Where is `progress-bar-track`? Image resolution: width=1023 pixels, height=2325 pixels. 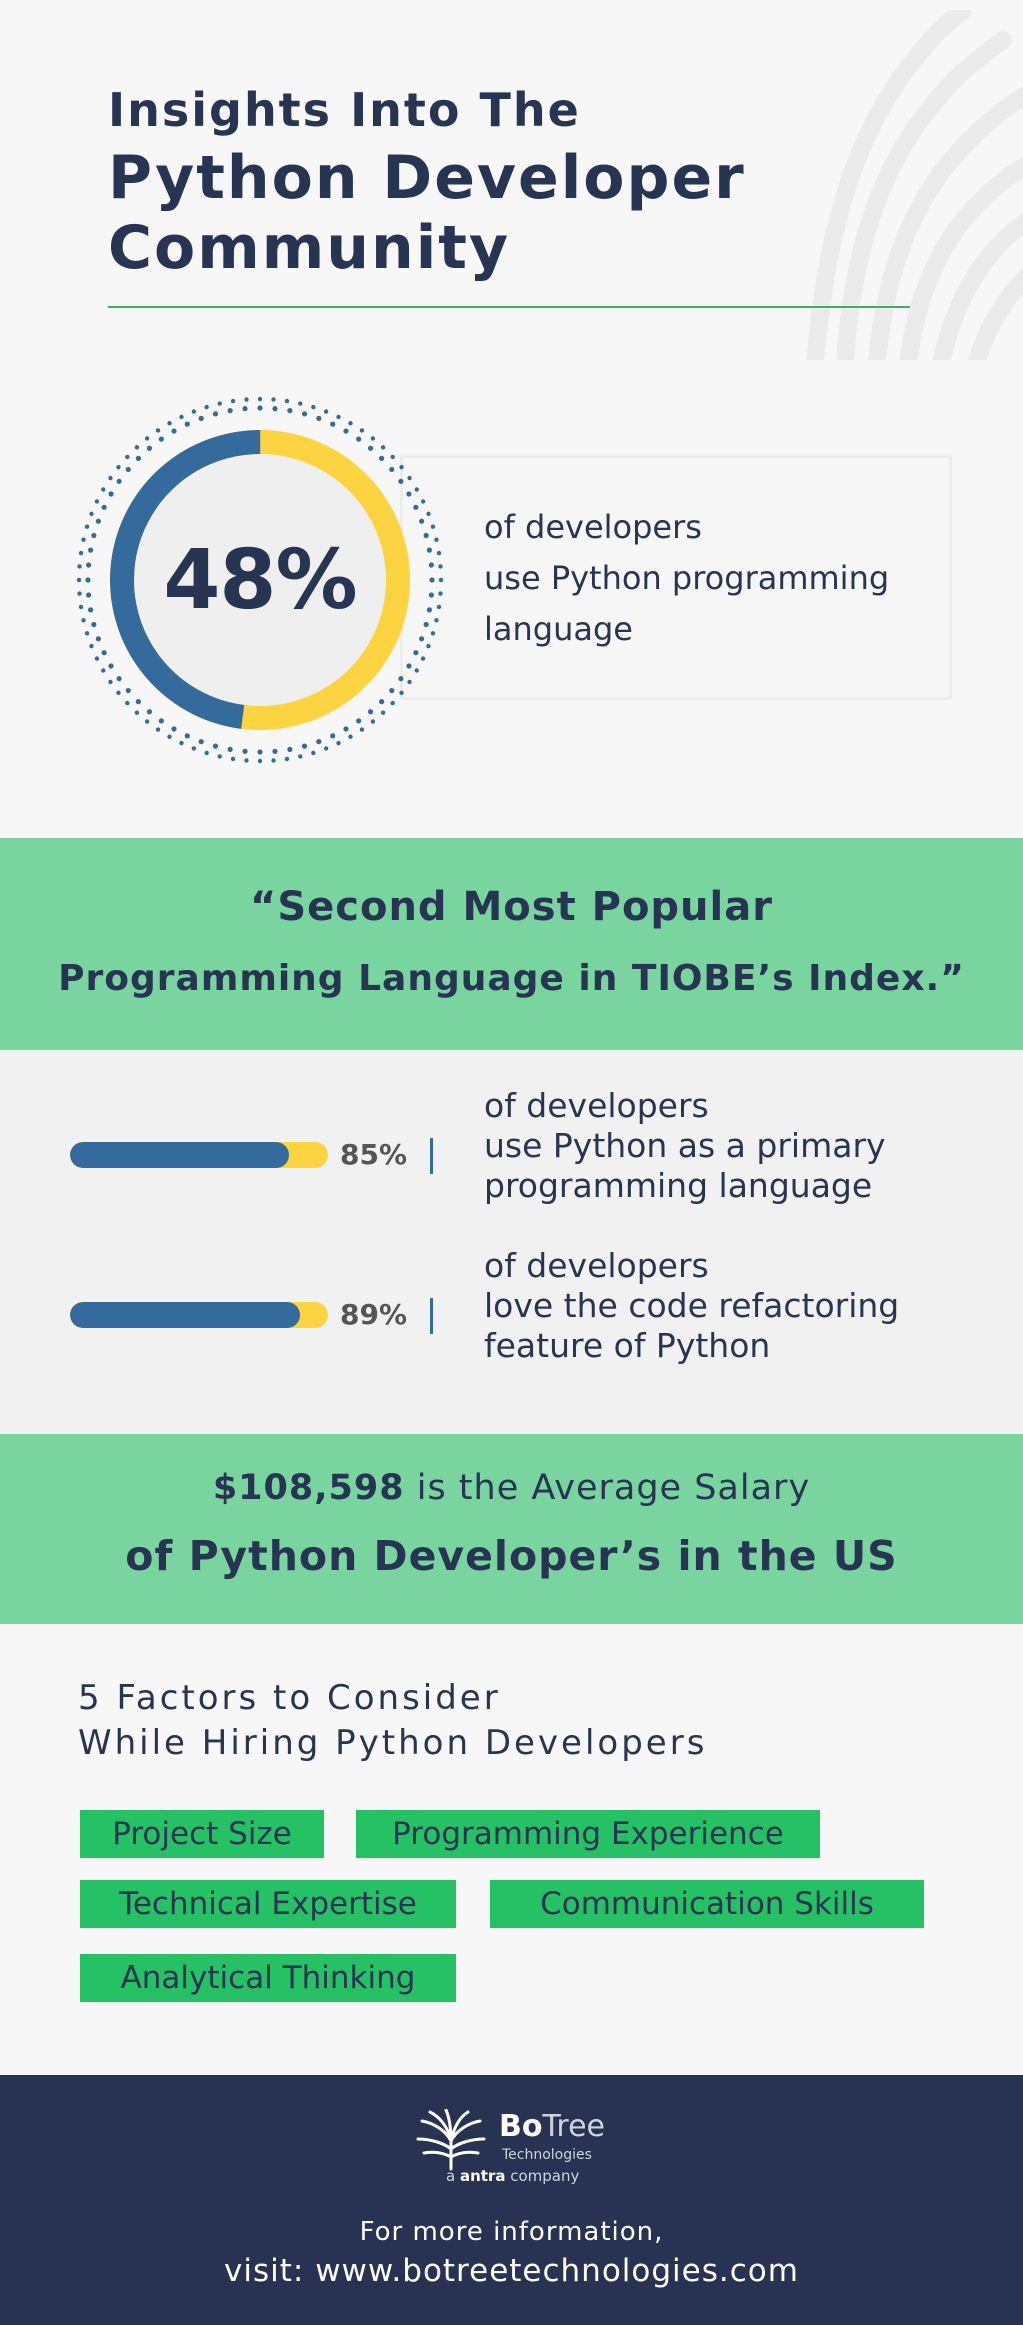
progress-bar-track is located at coordinates (199, 1315).